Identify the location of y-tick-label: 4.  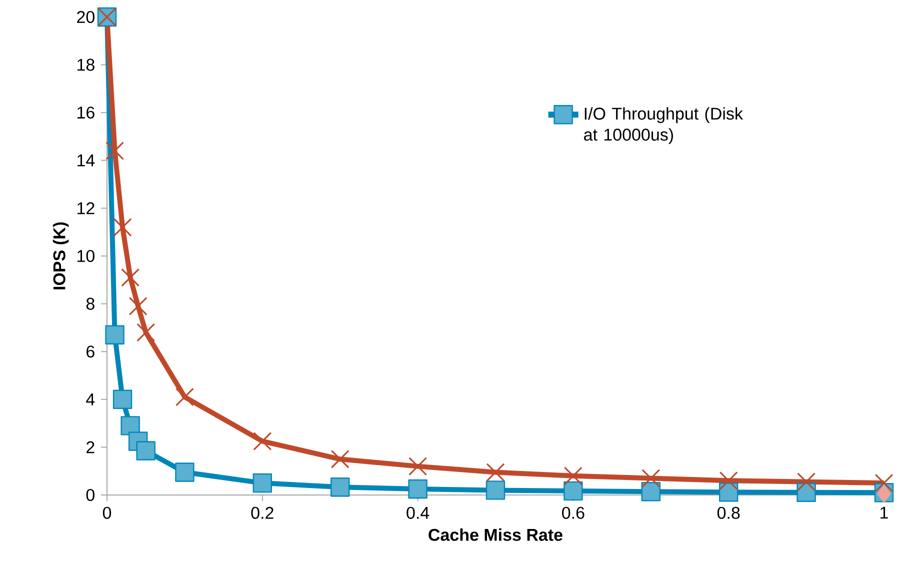
(90, 400).